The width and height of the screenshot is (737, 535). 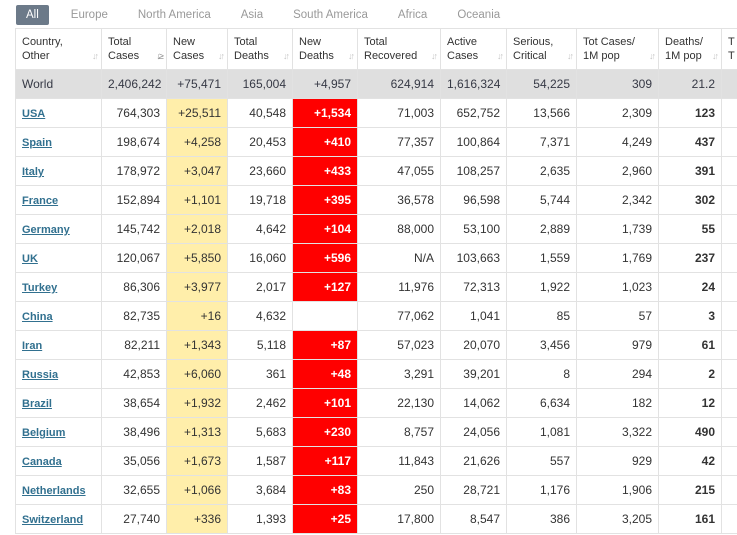 What do you see at coordinates (412, 15) in the screenshot?
I see `tab-africa: Africa` at bounding box center [412, 15].